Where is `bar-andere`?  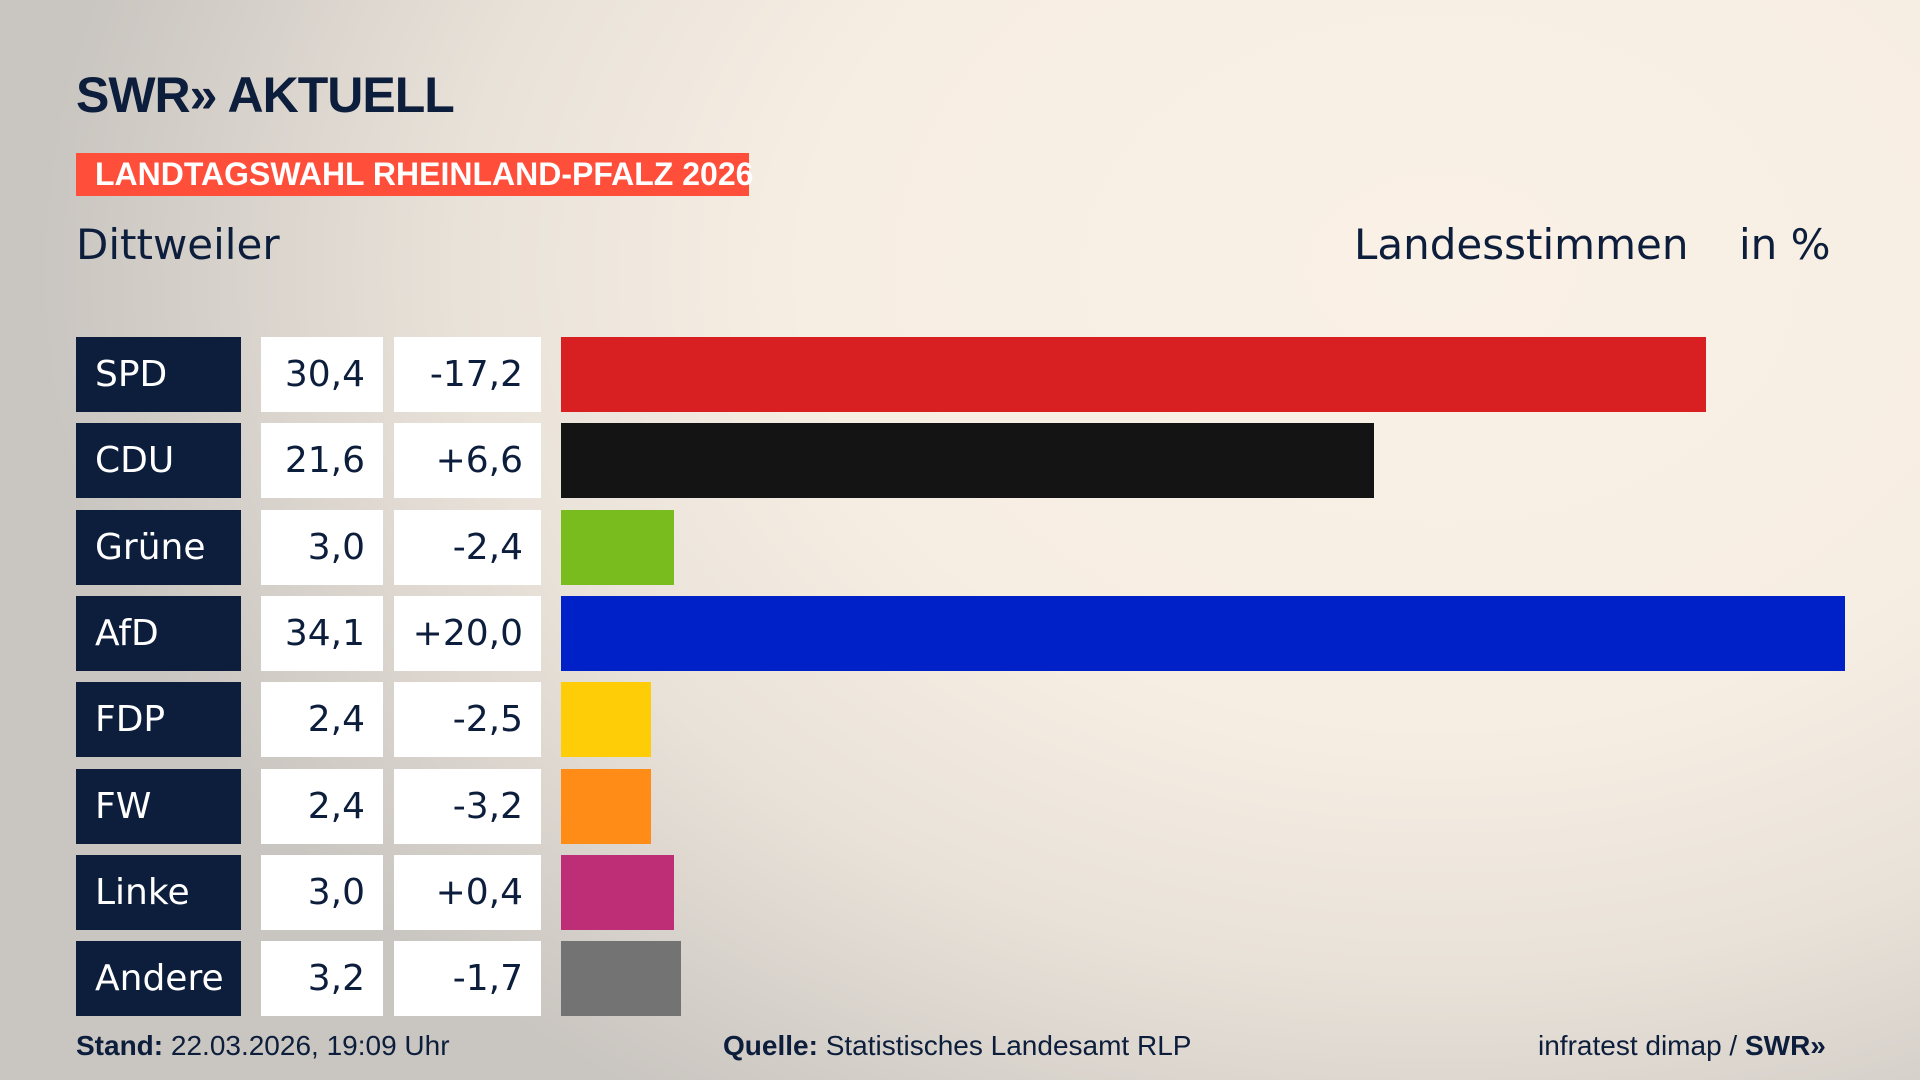 bar-andere is located at coordinates (621, 979).